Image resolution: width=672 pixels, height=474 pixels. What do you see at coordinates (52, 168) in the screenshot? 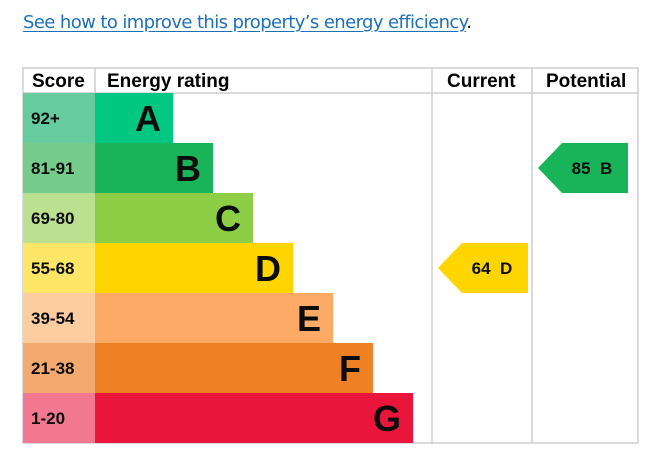
I see `score-range-B: 81-91` at bounding box center [52, 168].